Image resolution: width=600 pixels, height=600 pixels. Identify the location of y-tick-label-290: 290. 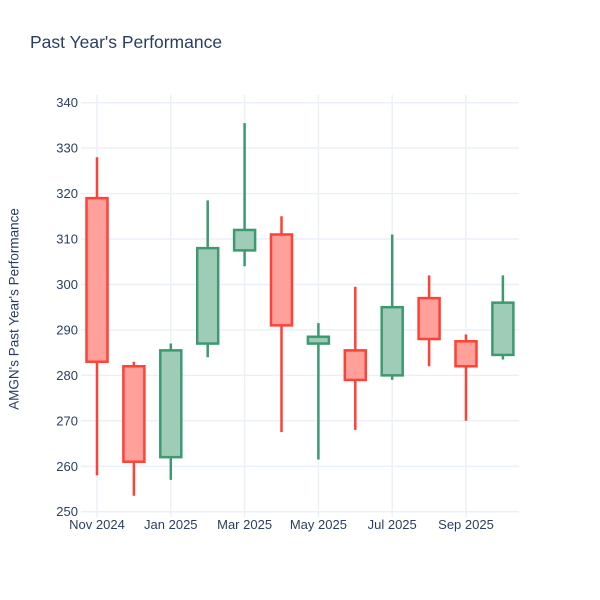
(67, 329).